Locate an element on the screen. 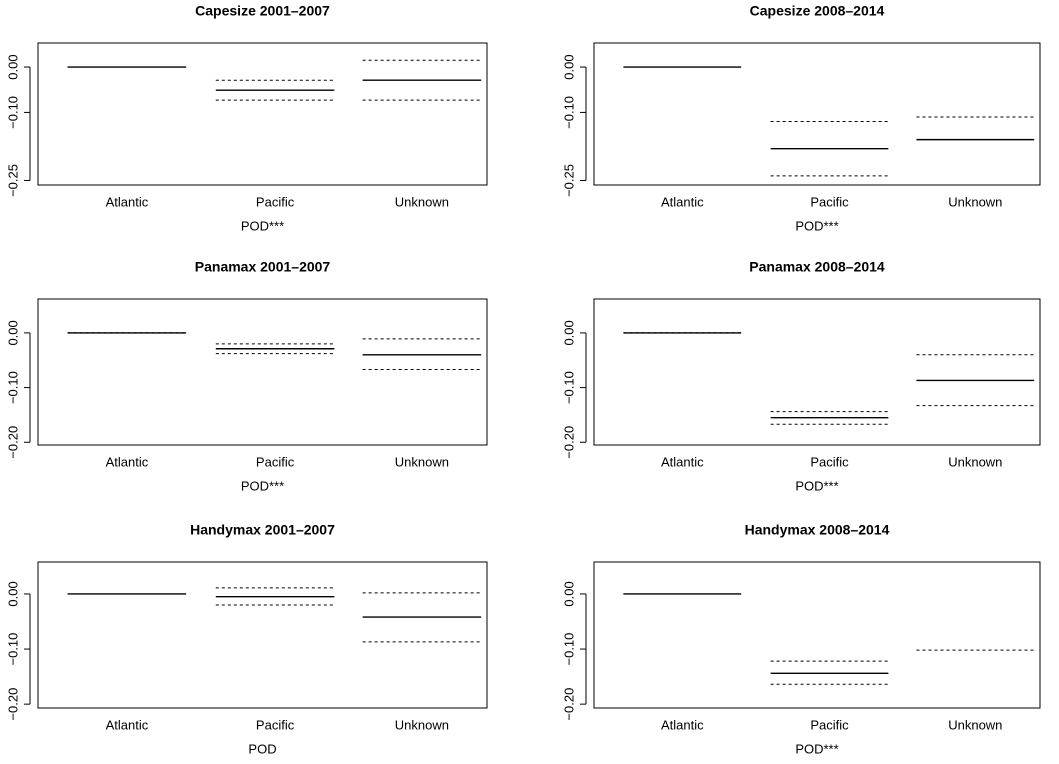  x-axis-label: POD is located at coordinates (262, 748).